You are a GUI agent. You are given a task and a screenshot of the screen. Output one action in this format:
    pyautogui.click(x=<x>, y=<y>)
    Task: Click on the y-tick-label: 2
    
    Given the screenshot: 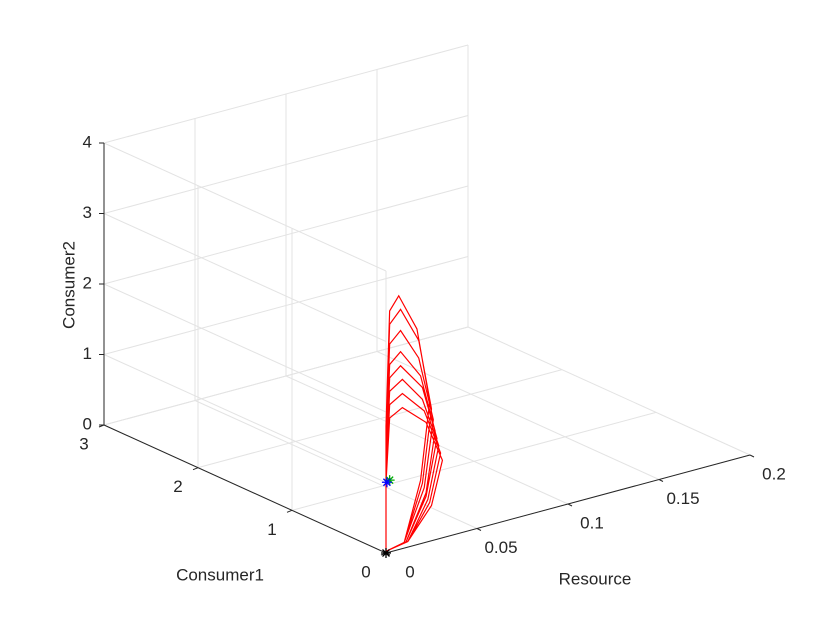 What is the action you would take?
    pyautogui.click(x=177, y=486)
    